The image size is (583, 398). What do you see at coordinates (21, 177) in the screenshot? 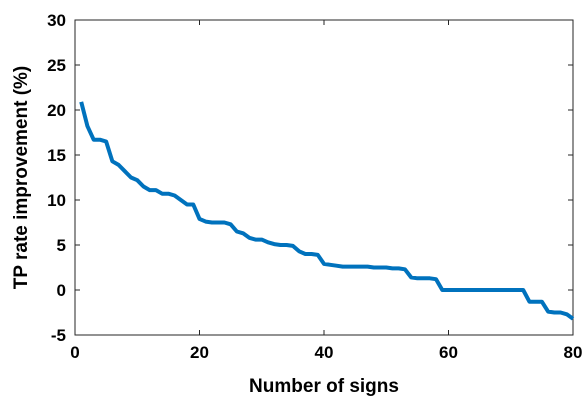
I see `y-axis-label: TP rate improvement (%)` at bounding box center [21, 177].